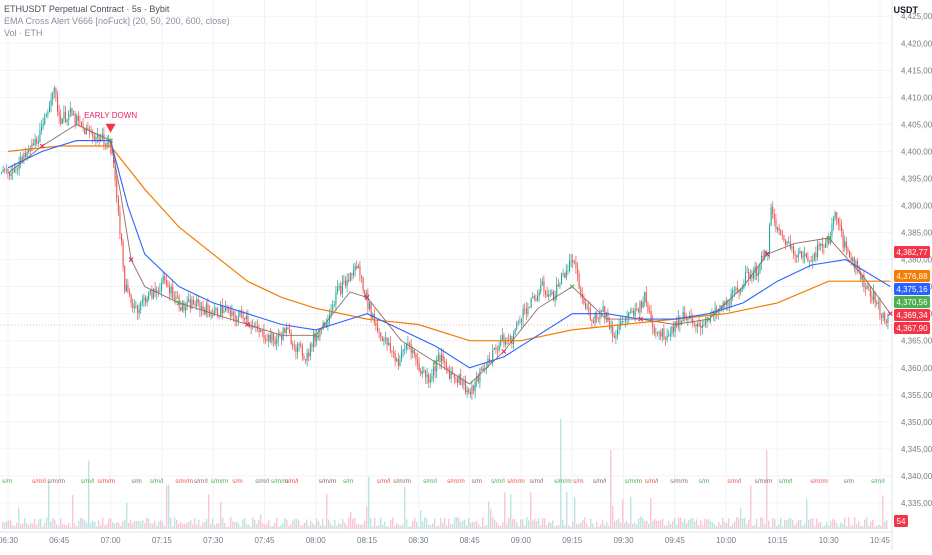 The image size is (932, 555). I want to click on legend-symbol: ETHUSDT Perpetual Contract · 5s · Bybit, so click(87, 9).